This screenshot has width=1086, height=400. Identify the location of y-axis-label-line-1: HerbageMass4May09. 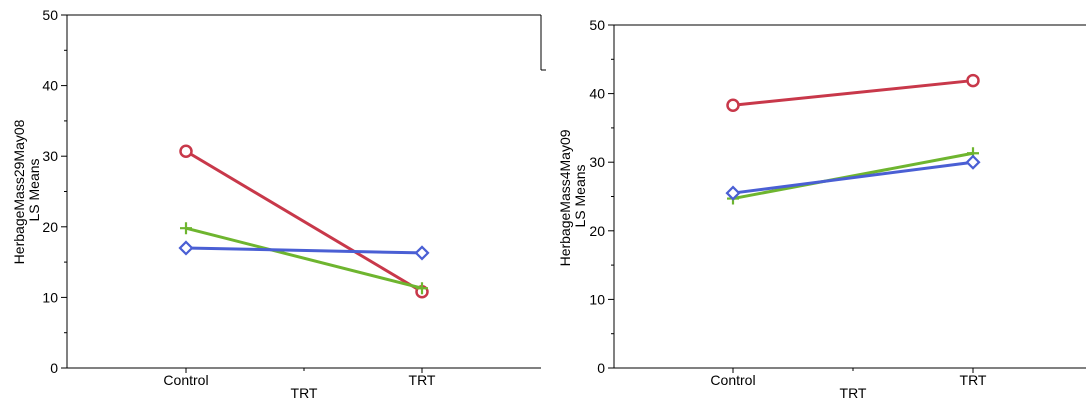
(565, 197).